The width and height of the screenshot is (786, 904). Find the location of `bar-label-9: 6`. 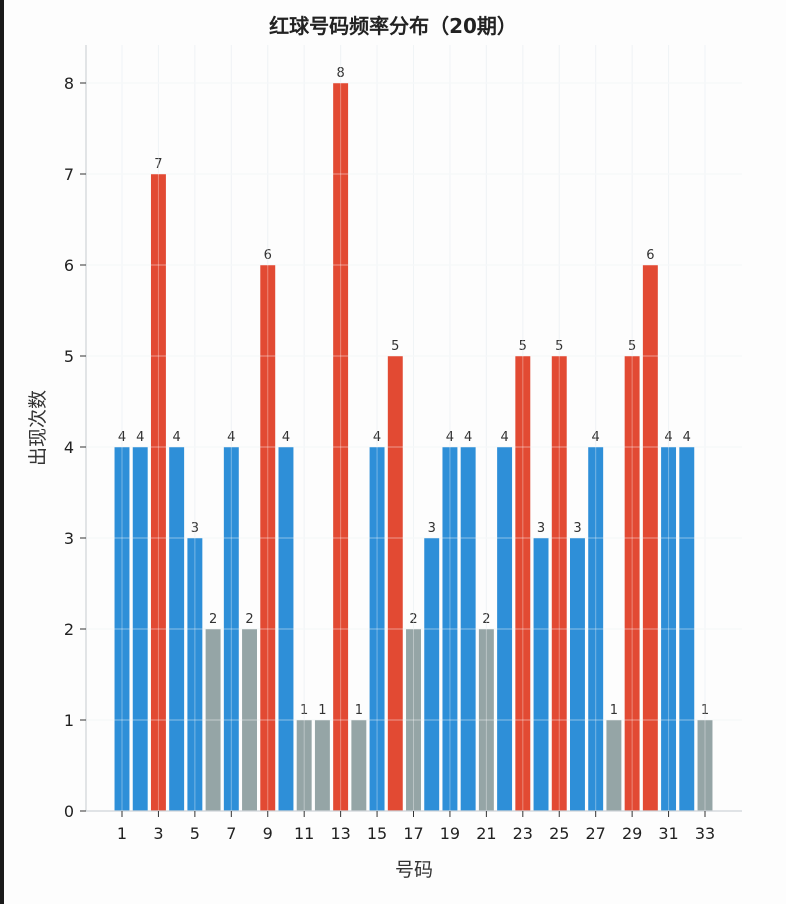

bar-label-9: 6 is located at coordinates (268, 255).